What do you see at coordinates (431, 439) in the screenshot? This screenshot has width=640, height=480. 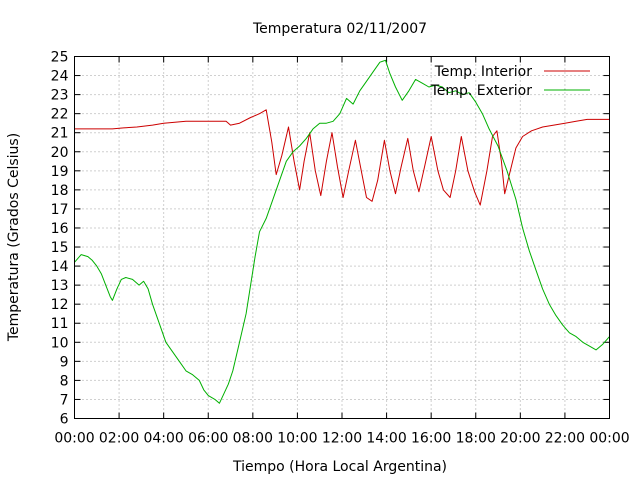 I see `x-tick-label: 16:00` at bounding box center [431, 439].